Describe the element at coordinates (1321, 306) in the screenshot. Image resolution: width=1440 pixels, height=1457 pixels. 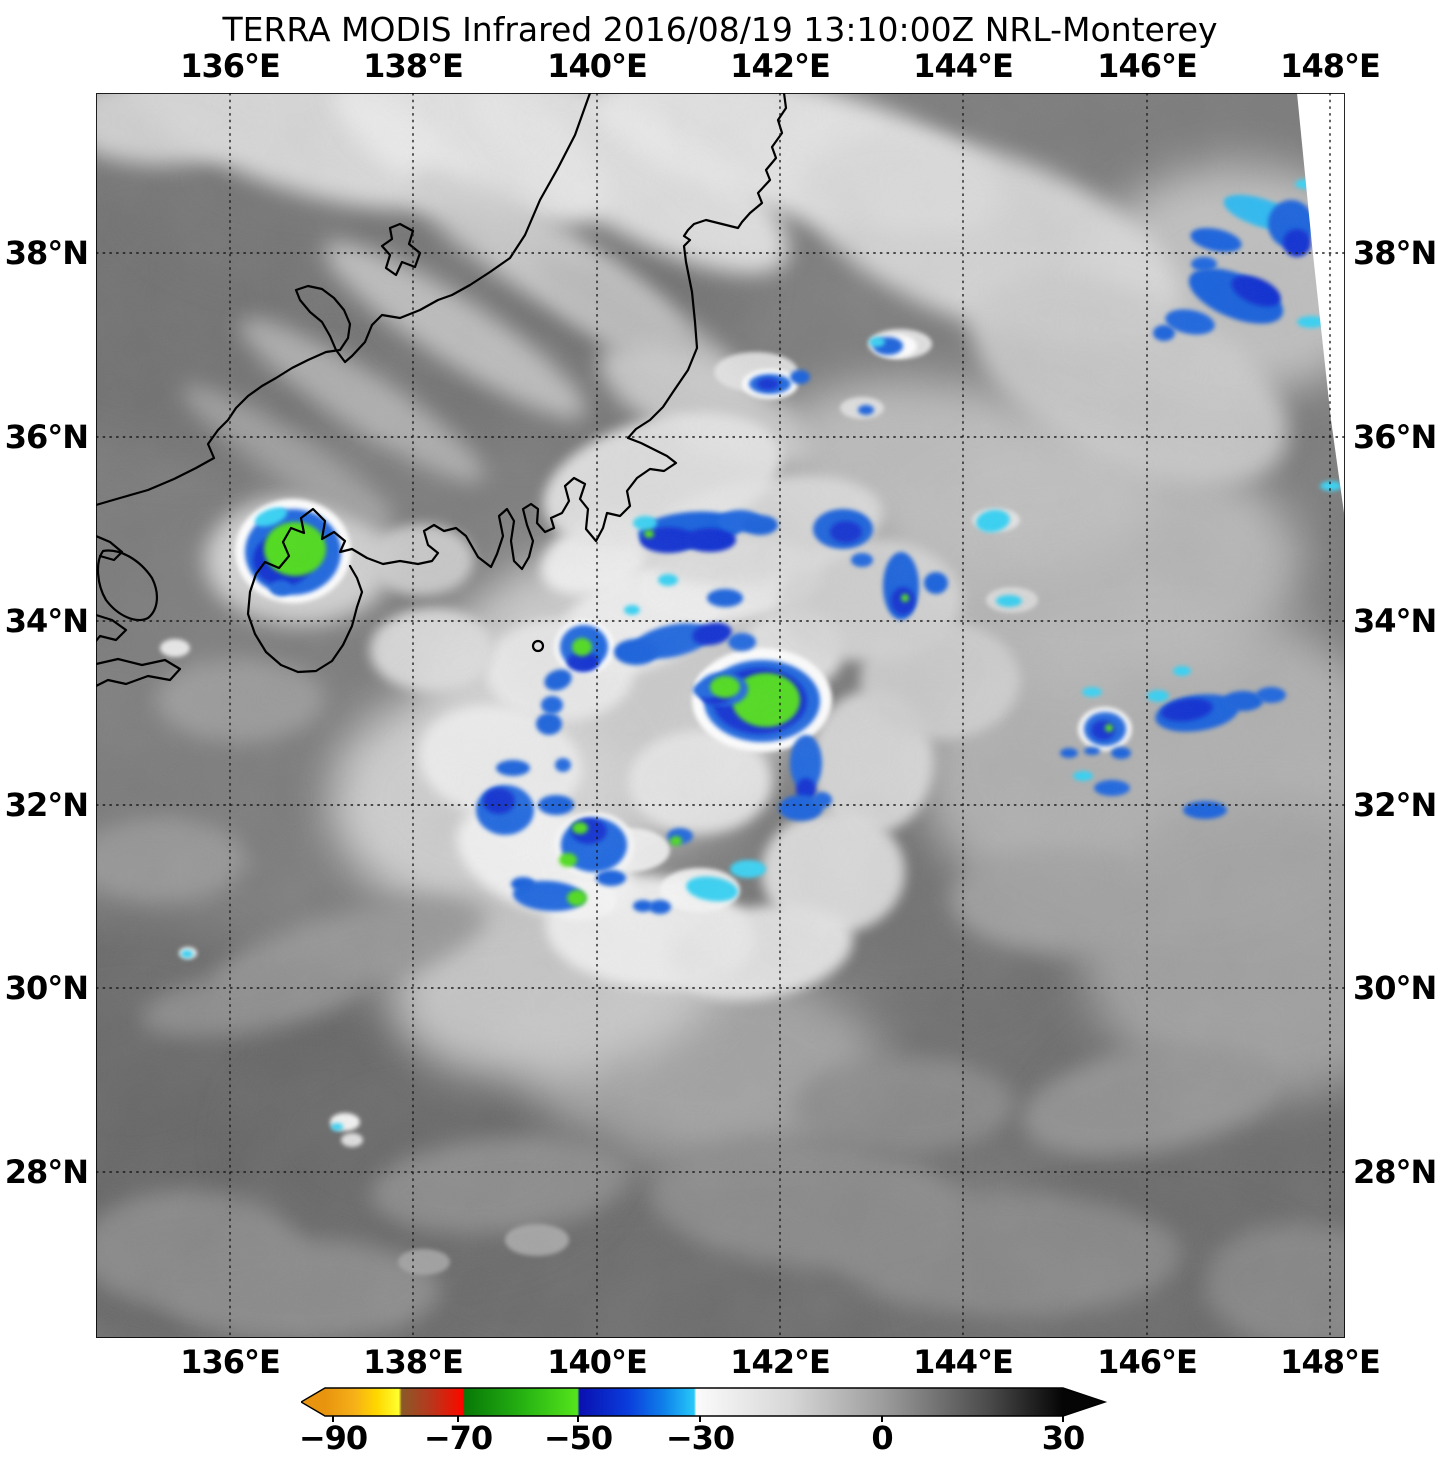
I see `no-data-swath-edge` at that location.